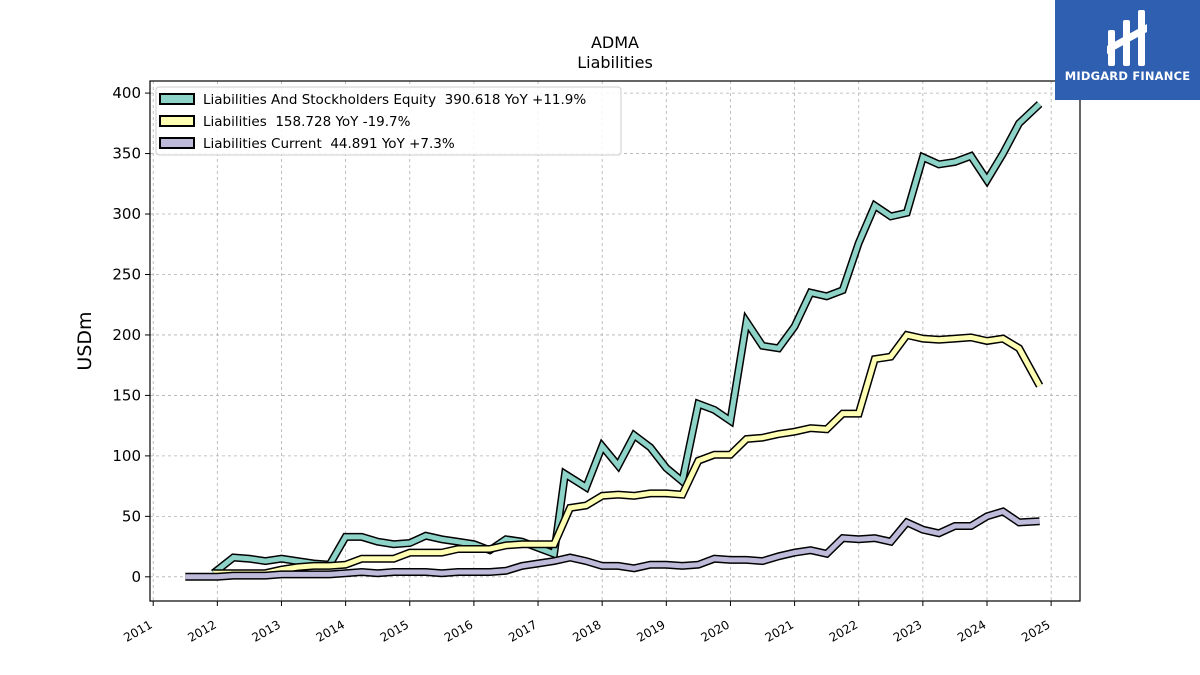  I want to click on x-tick-label: 2022, so click(843, 630).